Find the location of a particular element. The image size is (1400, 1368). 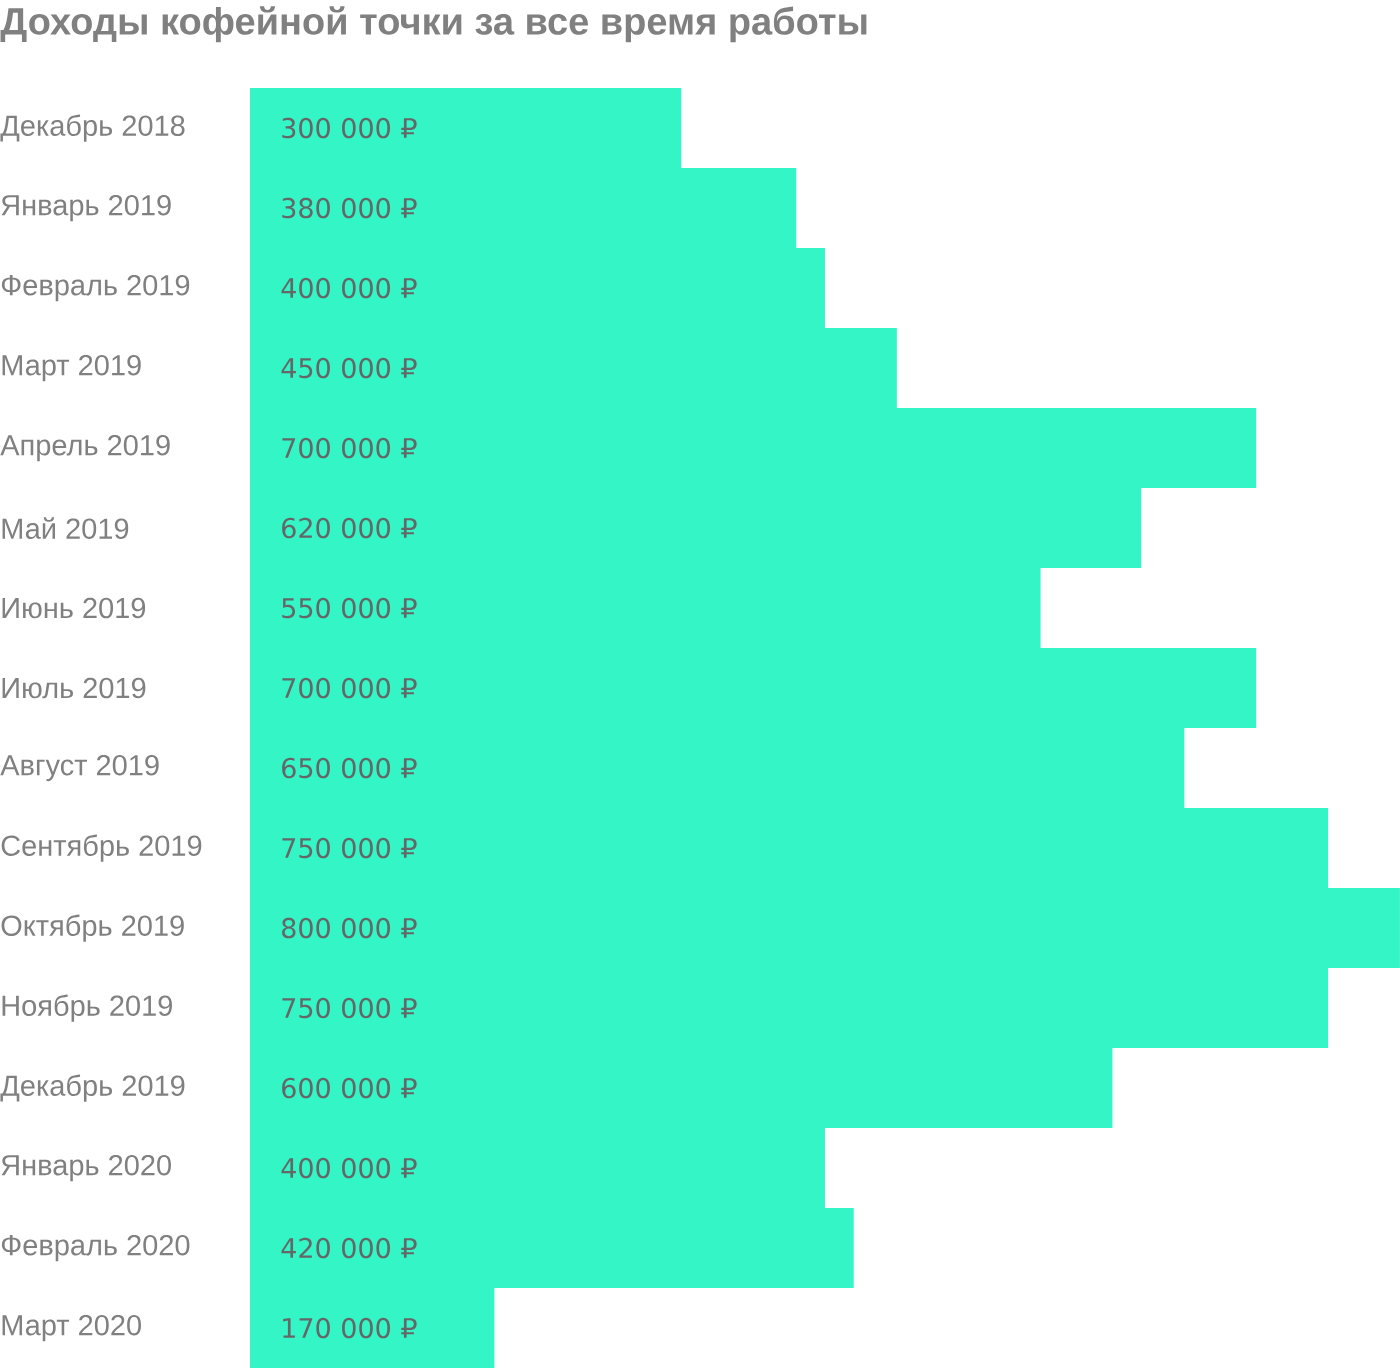

data-label: 550 000 ₽ is located at coordinates (349, 608).